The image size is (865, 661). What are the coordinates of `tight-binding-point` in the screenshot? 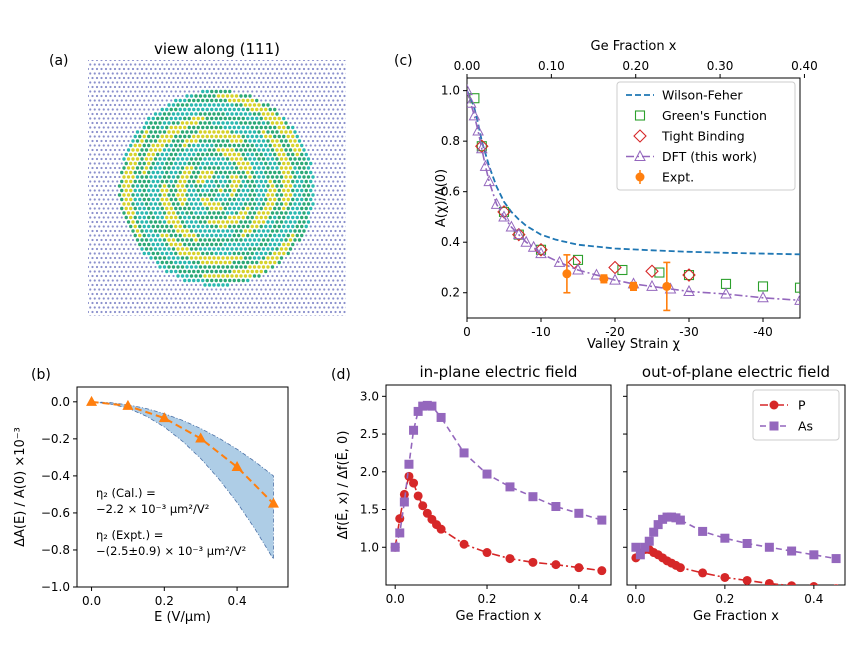 It's located at (689, 275).